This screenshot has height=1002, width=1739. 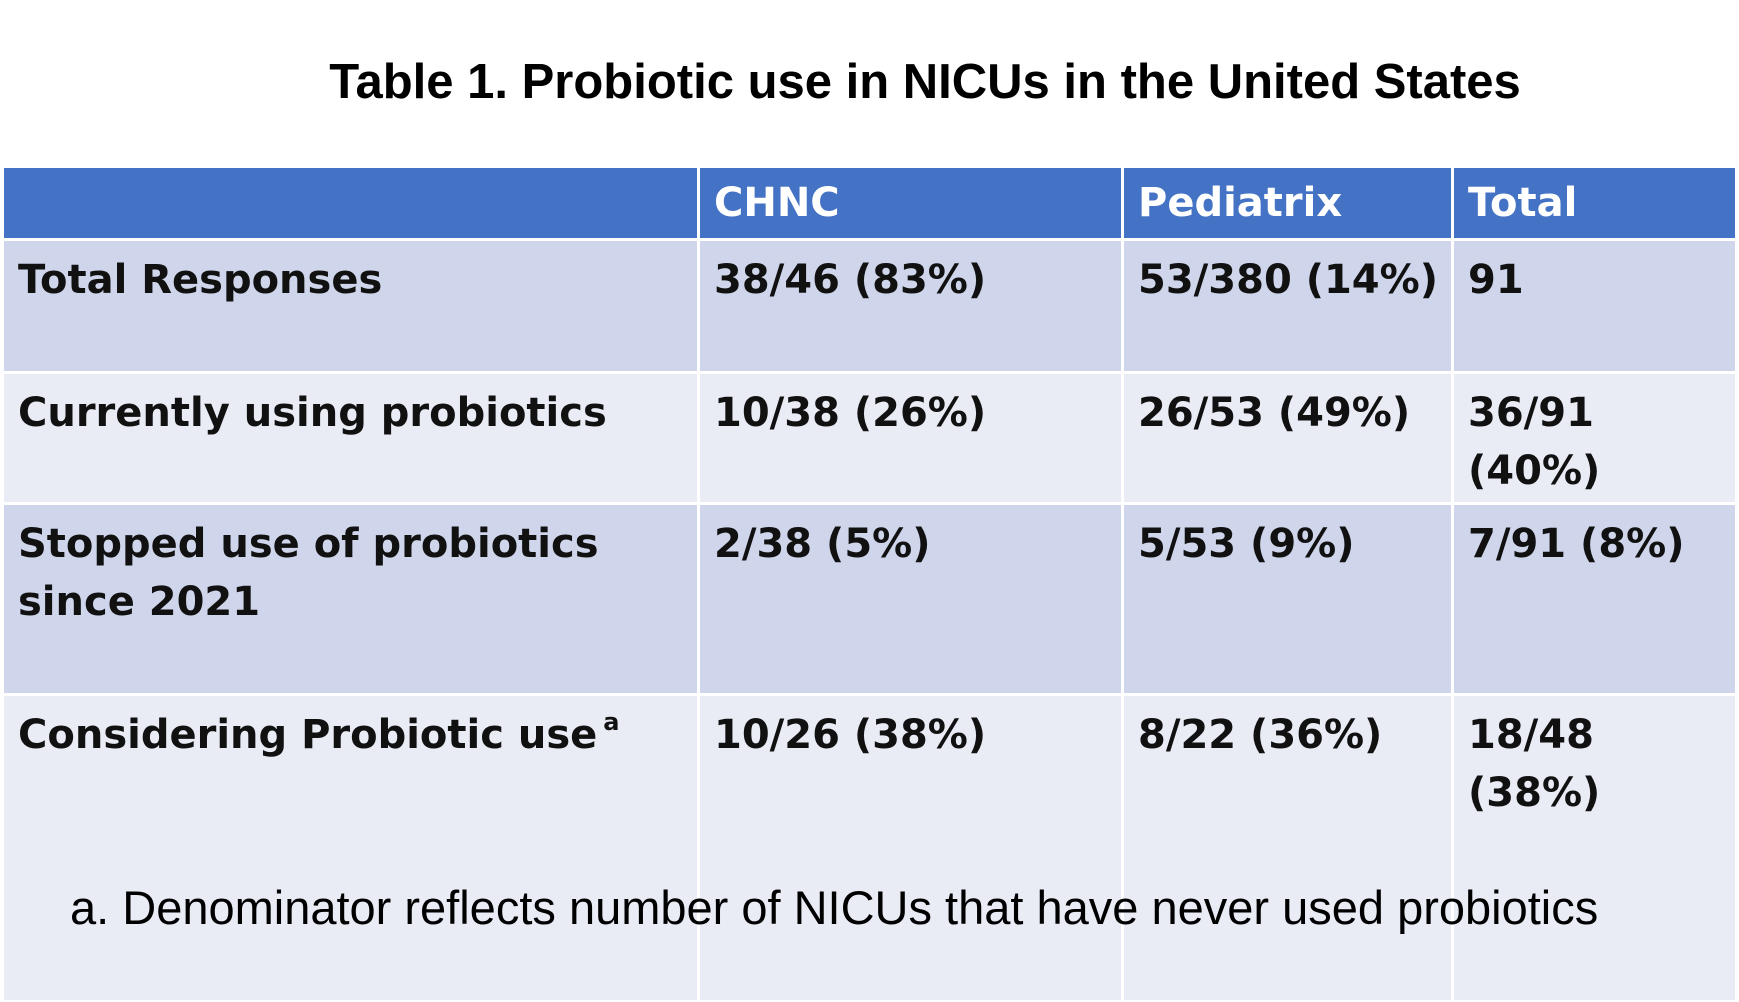 What do you see at coordinates (1593, 203) in the screenshot?
I see `header-cell-total: Total` at bounding box center [1593, 203].